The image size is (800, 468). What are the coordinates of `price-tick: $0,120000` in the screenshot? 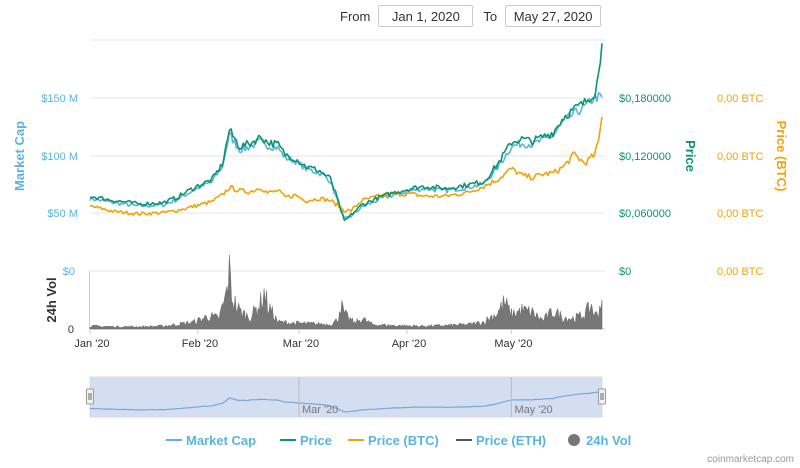 It's located at (645, 157).